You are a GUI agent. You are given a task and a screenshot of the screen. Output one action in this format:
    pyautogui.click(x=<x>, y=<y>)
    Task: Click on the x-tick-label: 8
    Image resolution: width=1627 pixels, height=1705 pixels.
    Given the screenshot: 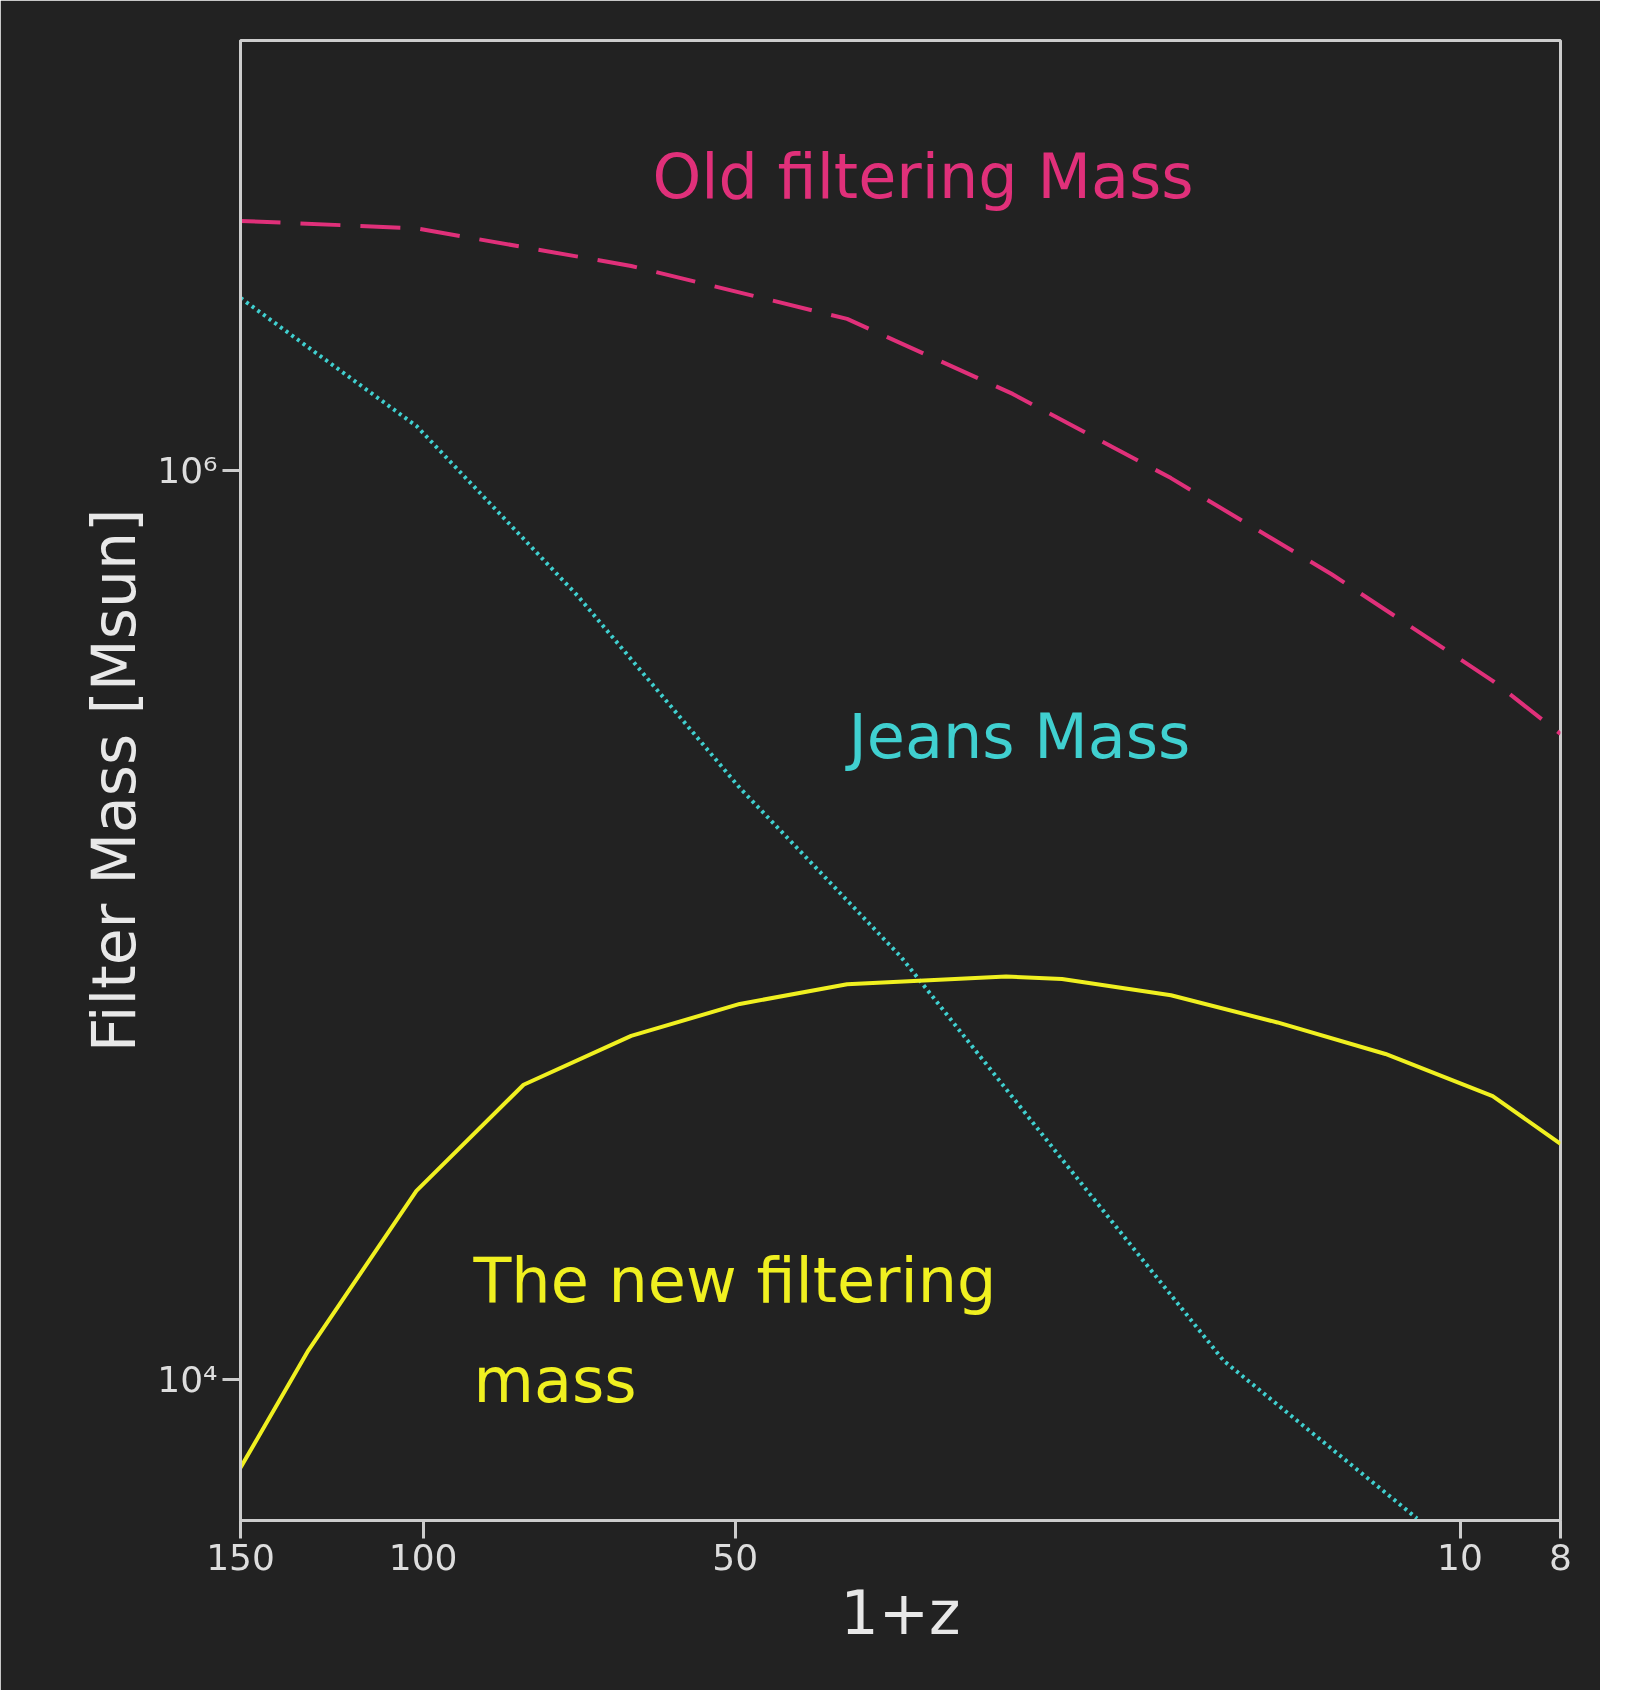 What is the action you would take?
    pyautogui.click(x=1560, y=1557)
    